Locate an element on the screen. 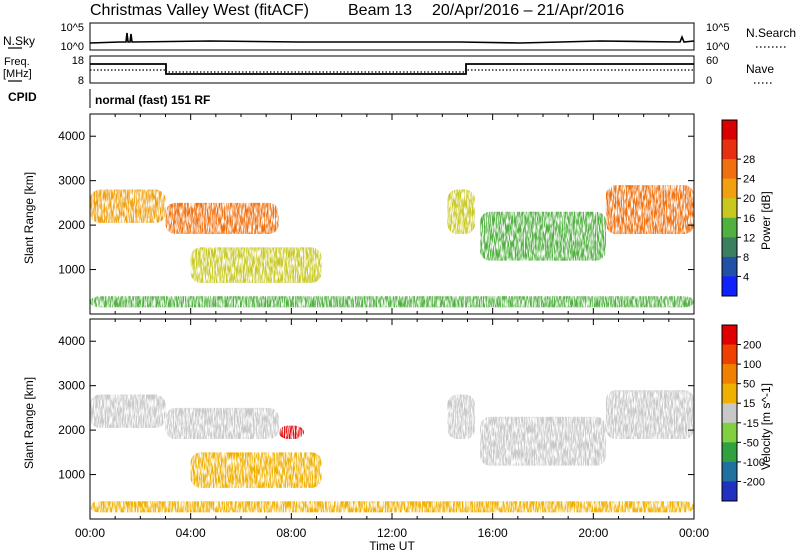 This screenshot has height=554, width=800. cpid-label: CPID is located at coordinates (22, 97).